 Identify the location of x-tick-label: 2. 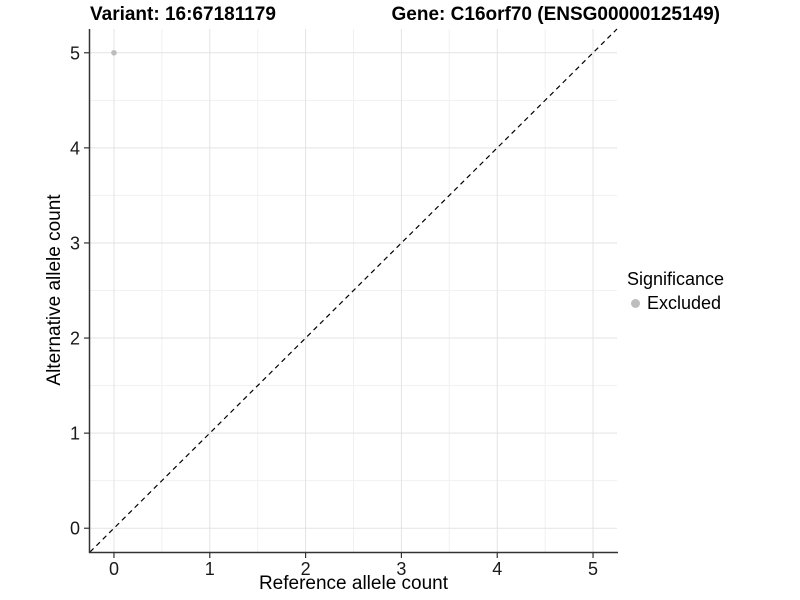
(306, 569).